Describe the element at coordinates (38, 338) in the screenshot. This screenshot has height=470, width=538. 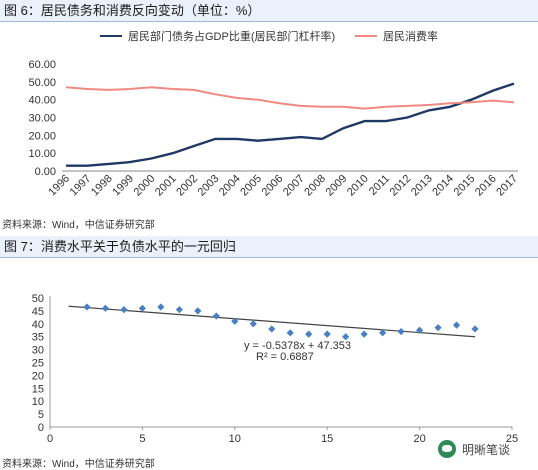
I see `y-tick-label: 35` at that location.